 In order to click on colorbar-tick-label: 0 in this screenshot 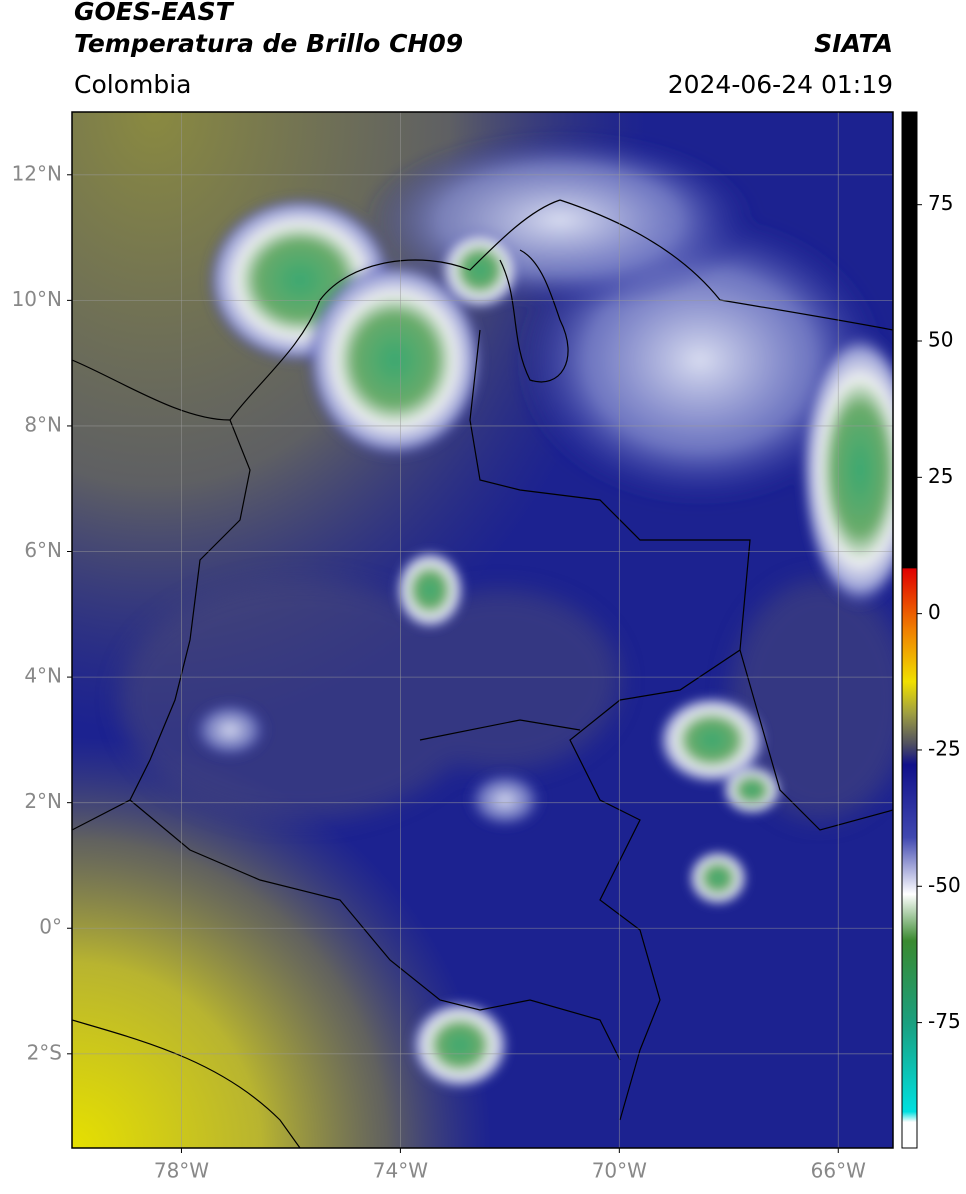, I will do `click(934, 612)`.